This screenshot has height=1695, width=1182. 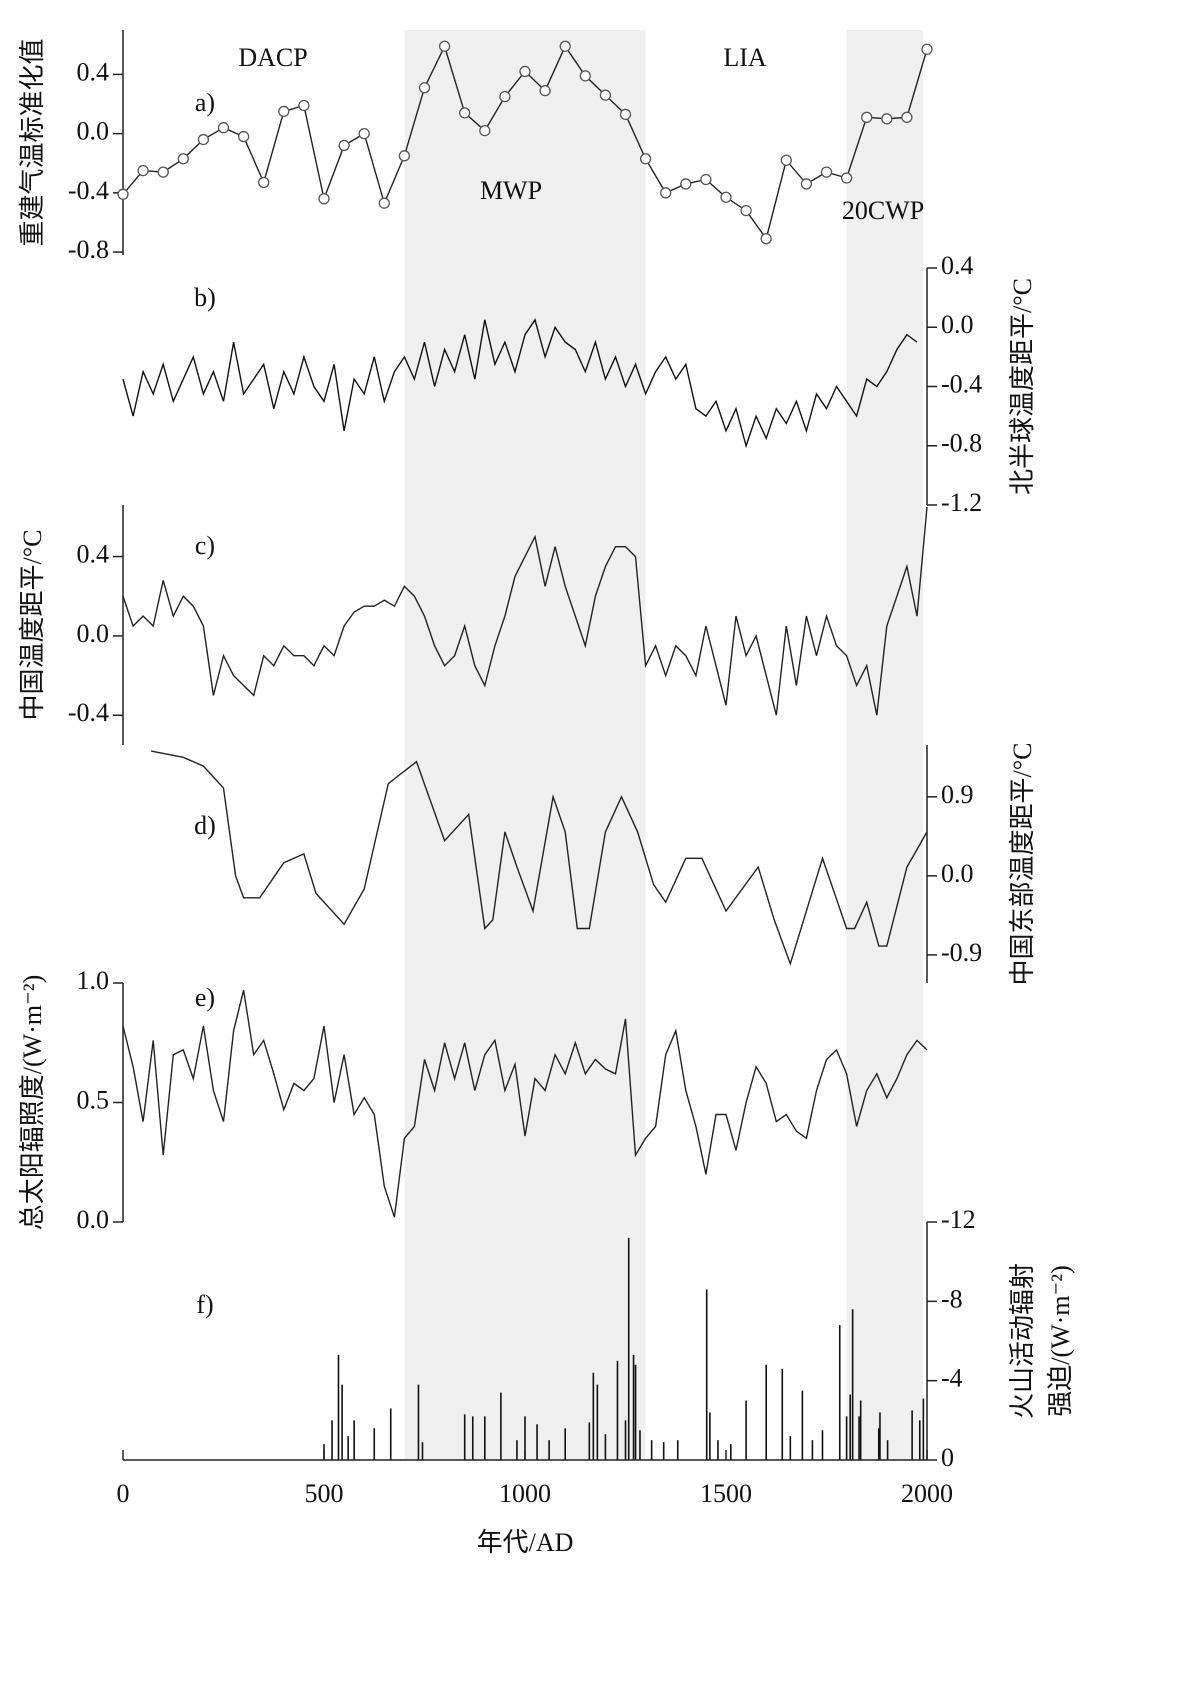 I want to click on y-tick-label: -8, so click(x=952, y=1298).